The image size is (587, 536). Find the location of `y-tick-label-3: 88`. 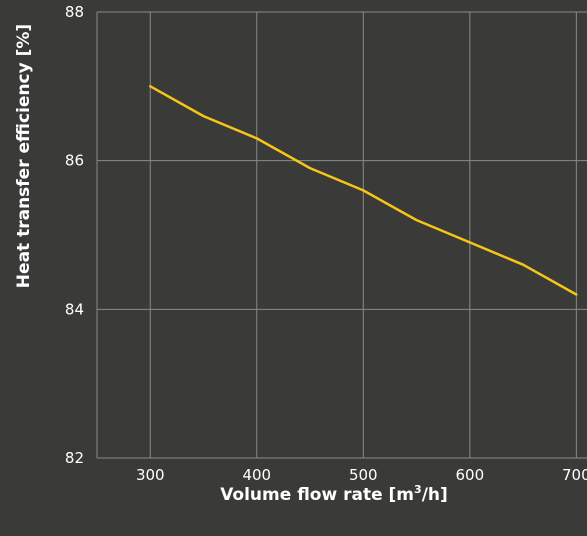

y-tick-label-3: 88 is located at coordinates (74, 12).